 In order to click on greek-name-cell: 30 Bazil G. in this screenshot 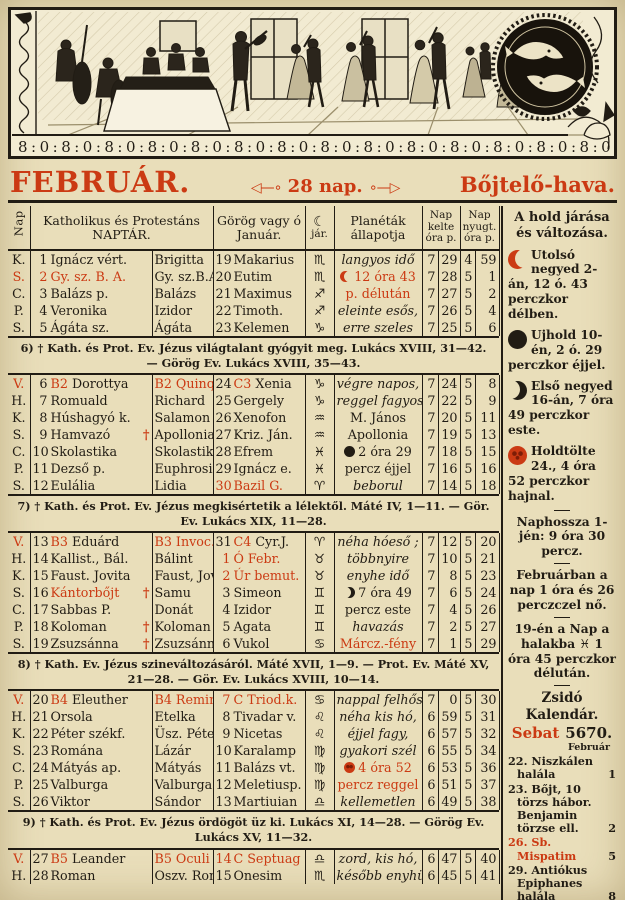, I will do `click(259, 486)`.